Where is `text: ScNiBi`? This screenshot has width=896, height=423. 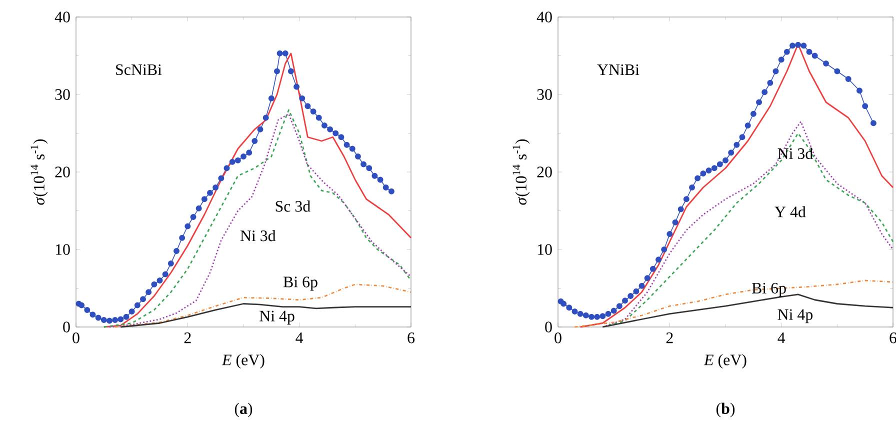
text: ScNiBi is located at coordinates (139, 70).